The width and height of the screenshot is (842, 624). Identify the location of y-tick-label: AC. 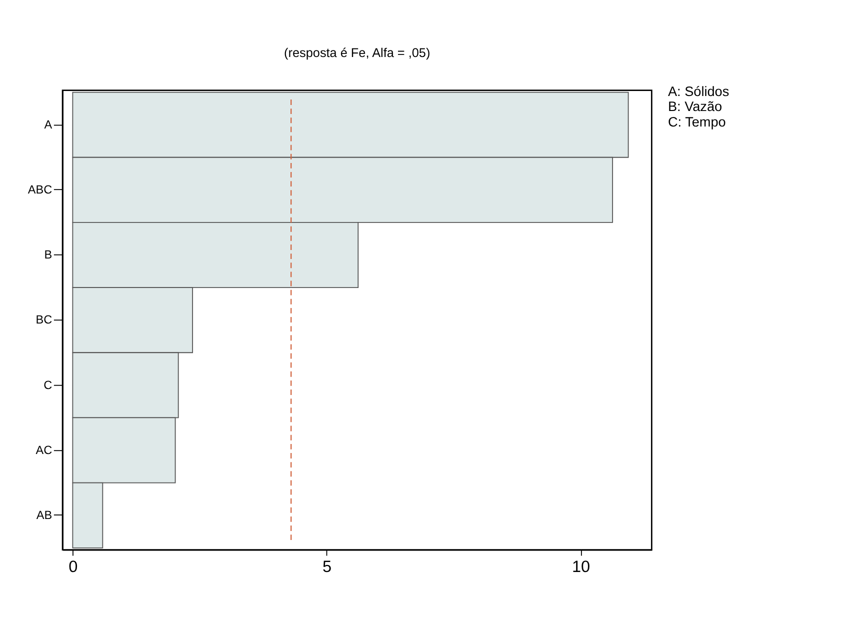
(44, 450).